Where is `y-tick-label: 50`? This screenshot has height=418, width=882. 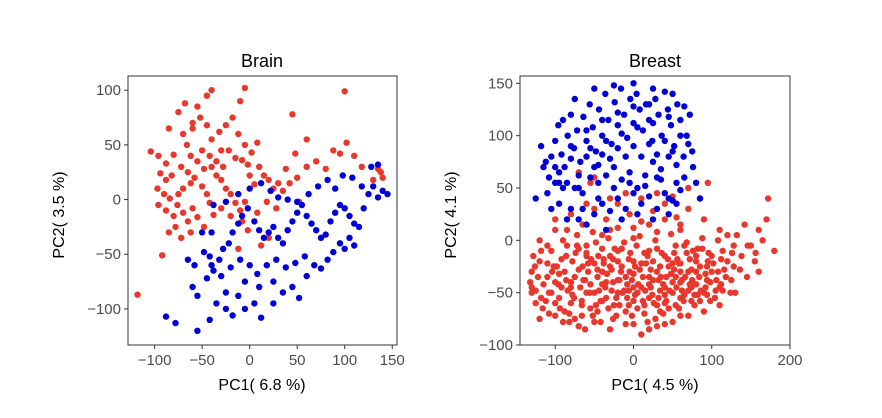 y-tick-label: 50 is located at coordinates (504, 188).